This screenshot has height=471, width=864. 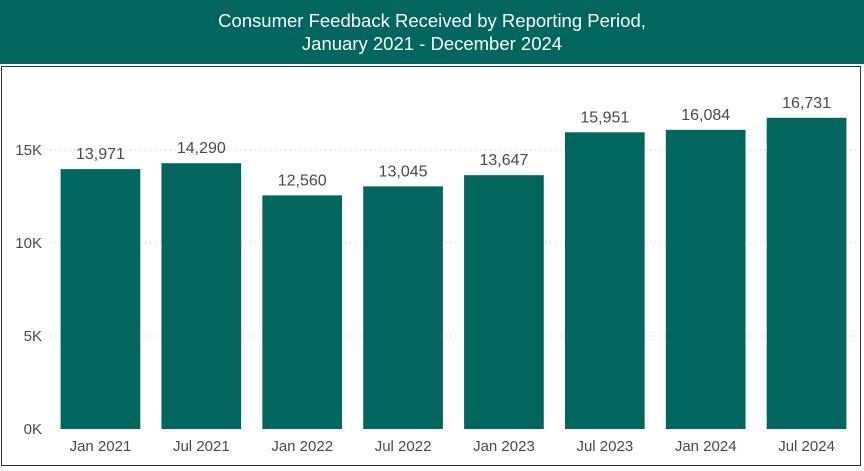 I want to click on data-label: 16,731, so click(x=806, y=103).